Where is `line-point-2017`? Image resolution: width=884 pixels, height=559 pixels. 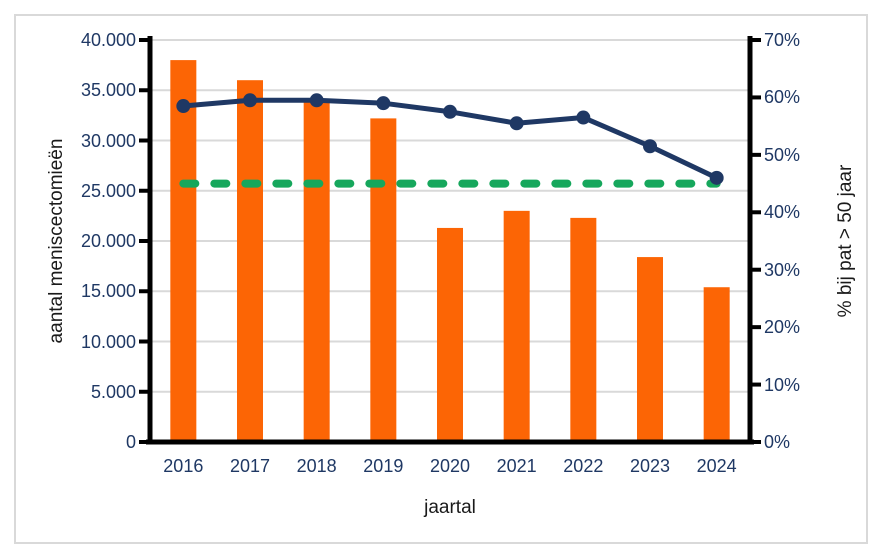 line-point-2017 is located at coordinates (250, 100).